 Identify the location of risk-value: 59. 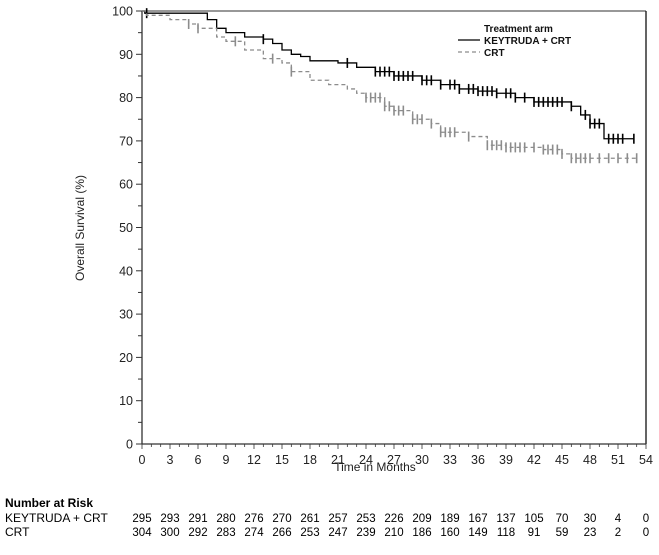
(562, 533).